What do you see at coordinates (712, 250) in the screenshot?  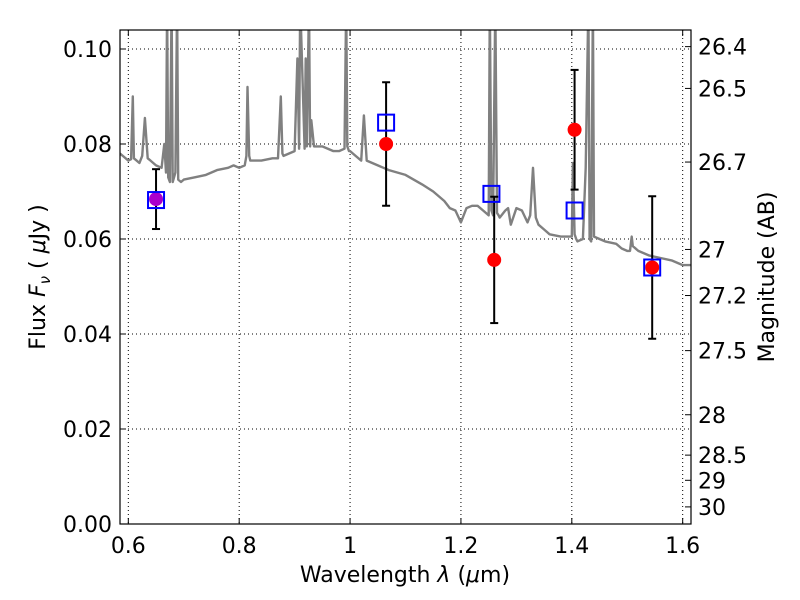 I see `y2-tick-label: 27` at bounding box center [712, 250].